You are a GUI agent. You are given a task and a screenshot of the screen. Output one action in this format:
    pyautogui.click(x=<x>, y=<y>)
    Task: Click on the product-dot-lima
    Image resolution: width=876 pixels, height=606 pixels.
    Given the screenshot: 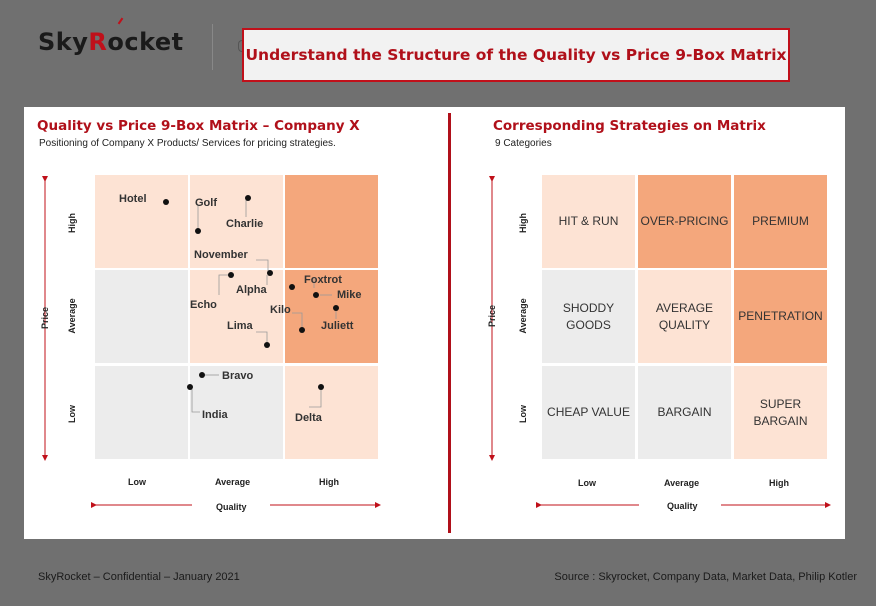 What is the action you would take?
    pyautogui.click(x=267, y=345)
    